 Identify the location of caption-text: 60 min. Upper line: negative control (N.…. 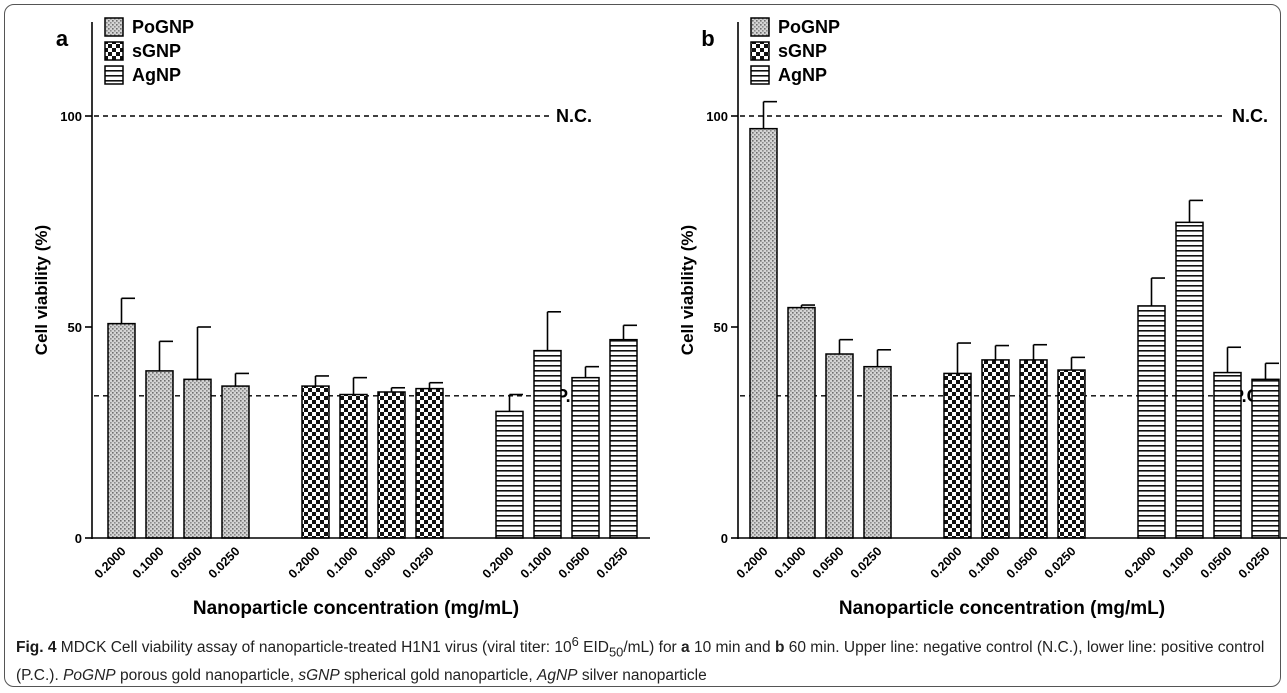
(640, 662).